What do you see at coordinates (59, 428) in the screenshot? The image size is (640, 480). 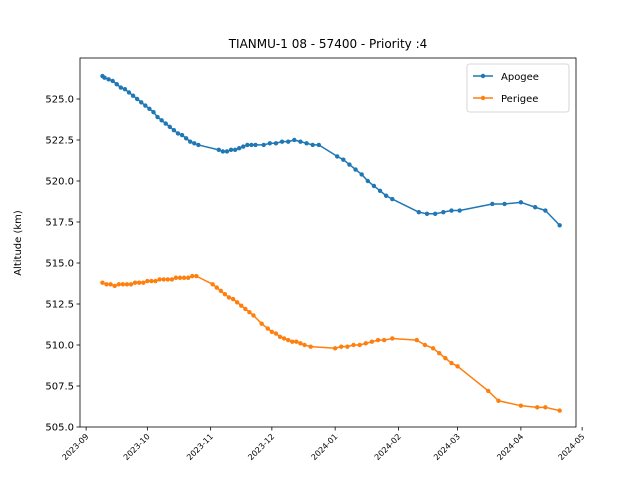 I see `y-tick-label: 505.0` at bounding box center [59, 428].